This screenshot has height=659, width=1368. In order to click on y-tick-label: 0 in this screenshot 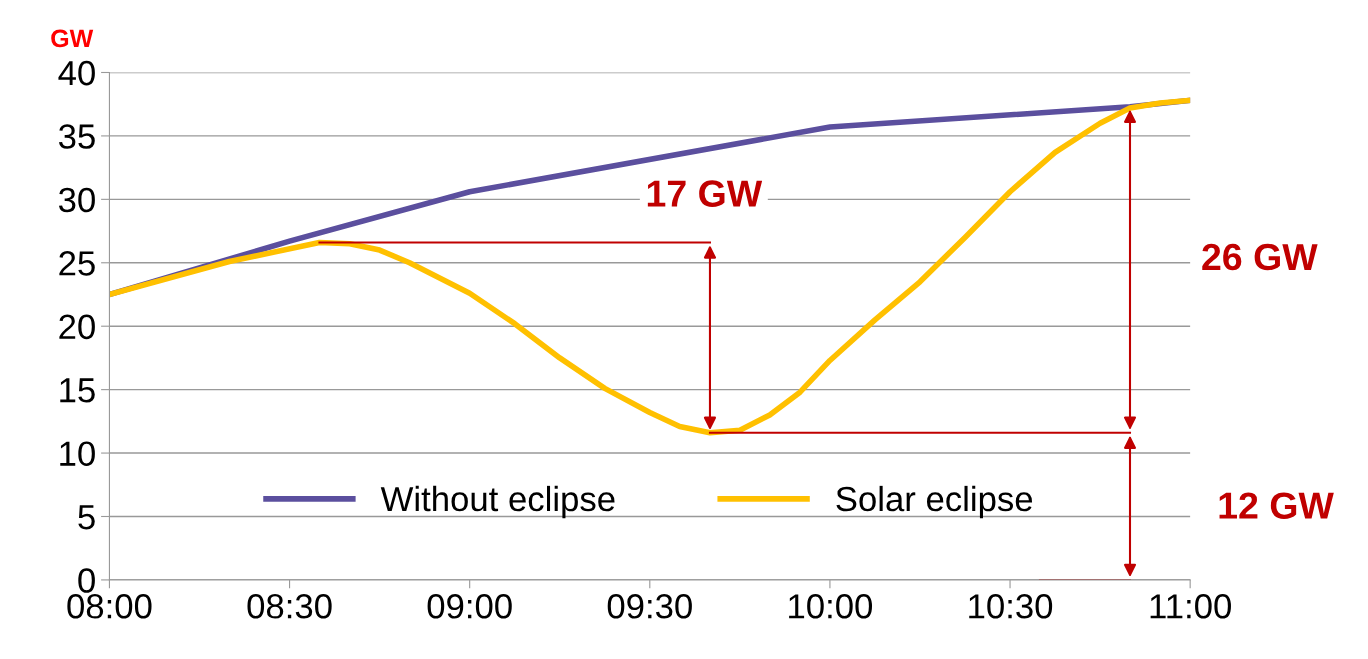, I will do `click(86, 580)`.